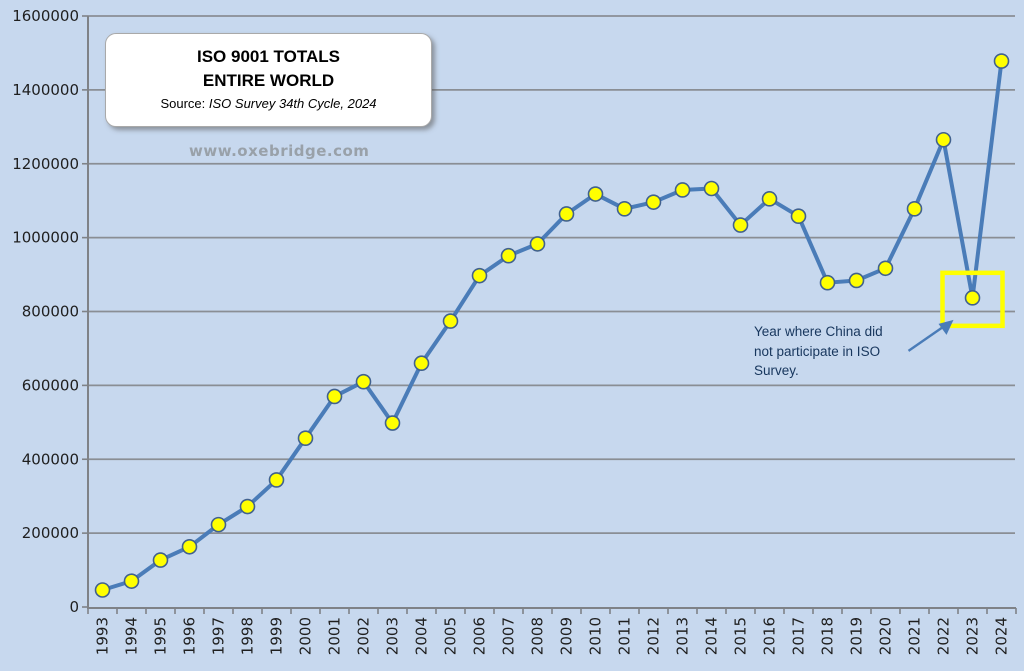 This screenshot has width=1024, height=671. I want to click on y-axis-label: 1600000, so click(45, 16).